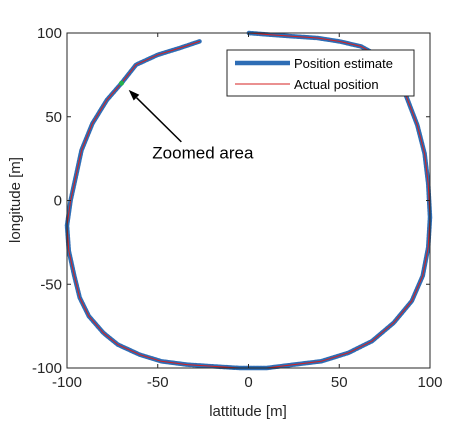 The height and width of the screenshot is (421, 475). I want to click on legend-label-position-estimate: Position estimate, so click(343, 63).